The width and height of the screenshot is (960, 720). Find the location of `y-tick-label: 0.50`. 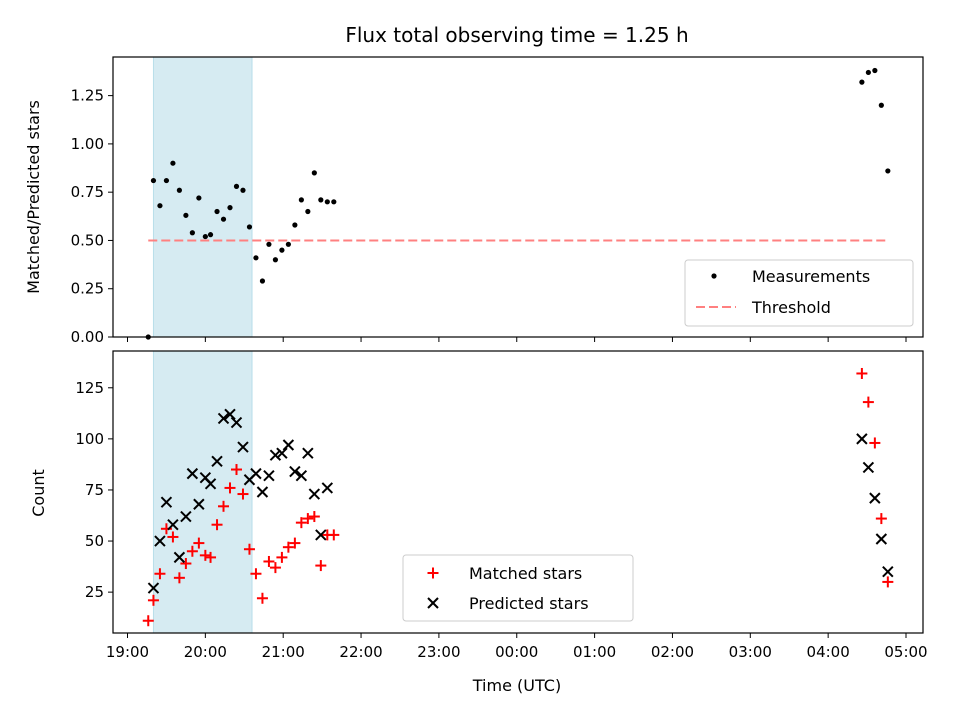

y-tick-label: 0.50 is located at coordinates (87, 240).